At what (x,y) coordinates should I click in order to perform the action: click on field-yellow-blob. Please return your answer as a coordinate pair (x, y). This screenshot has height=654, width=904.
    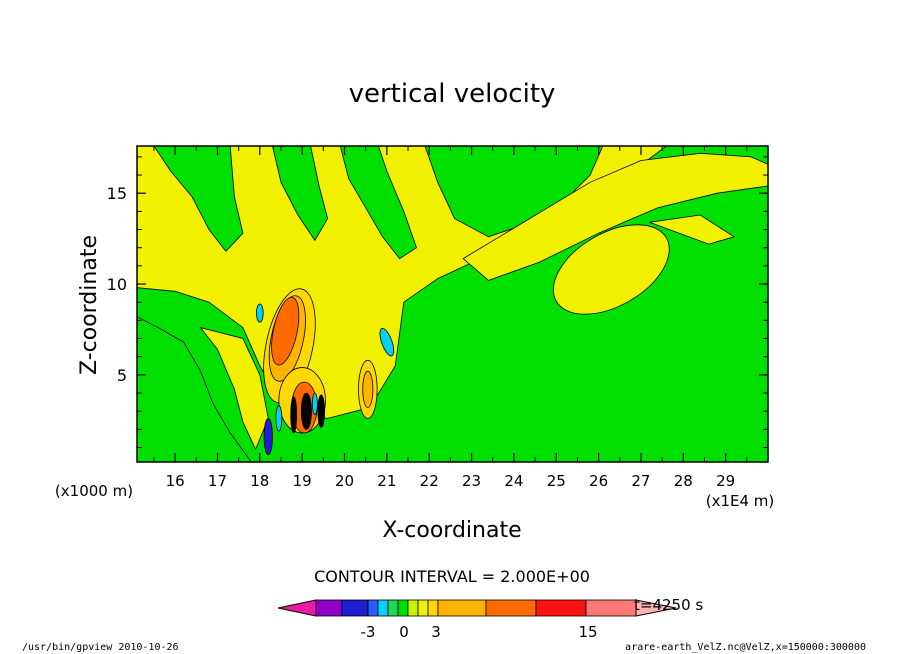
    Looking at the image, I should click on (611, 269).